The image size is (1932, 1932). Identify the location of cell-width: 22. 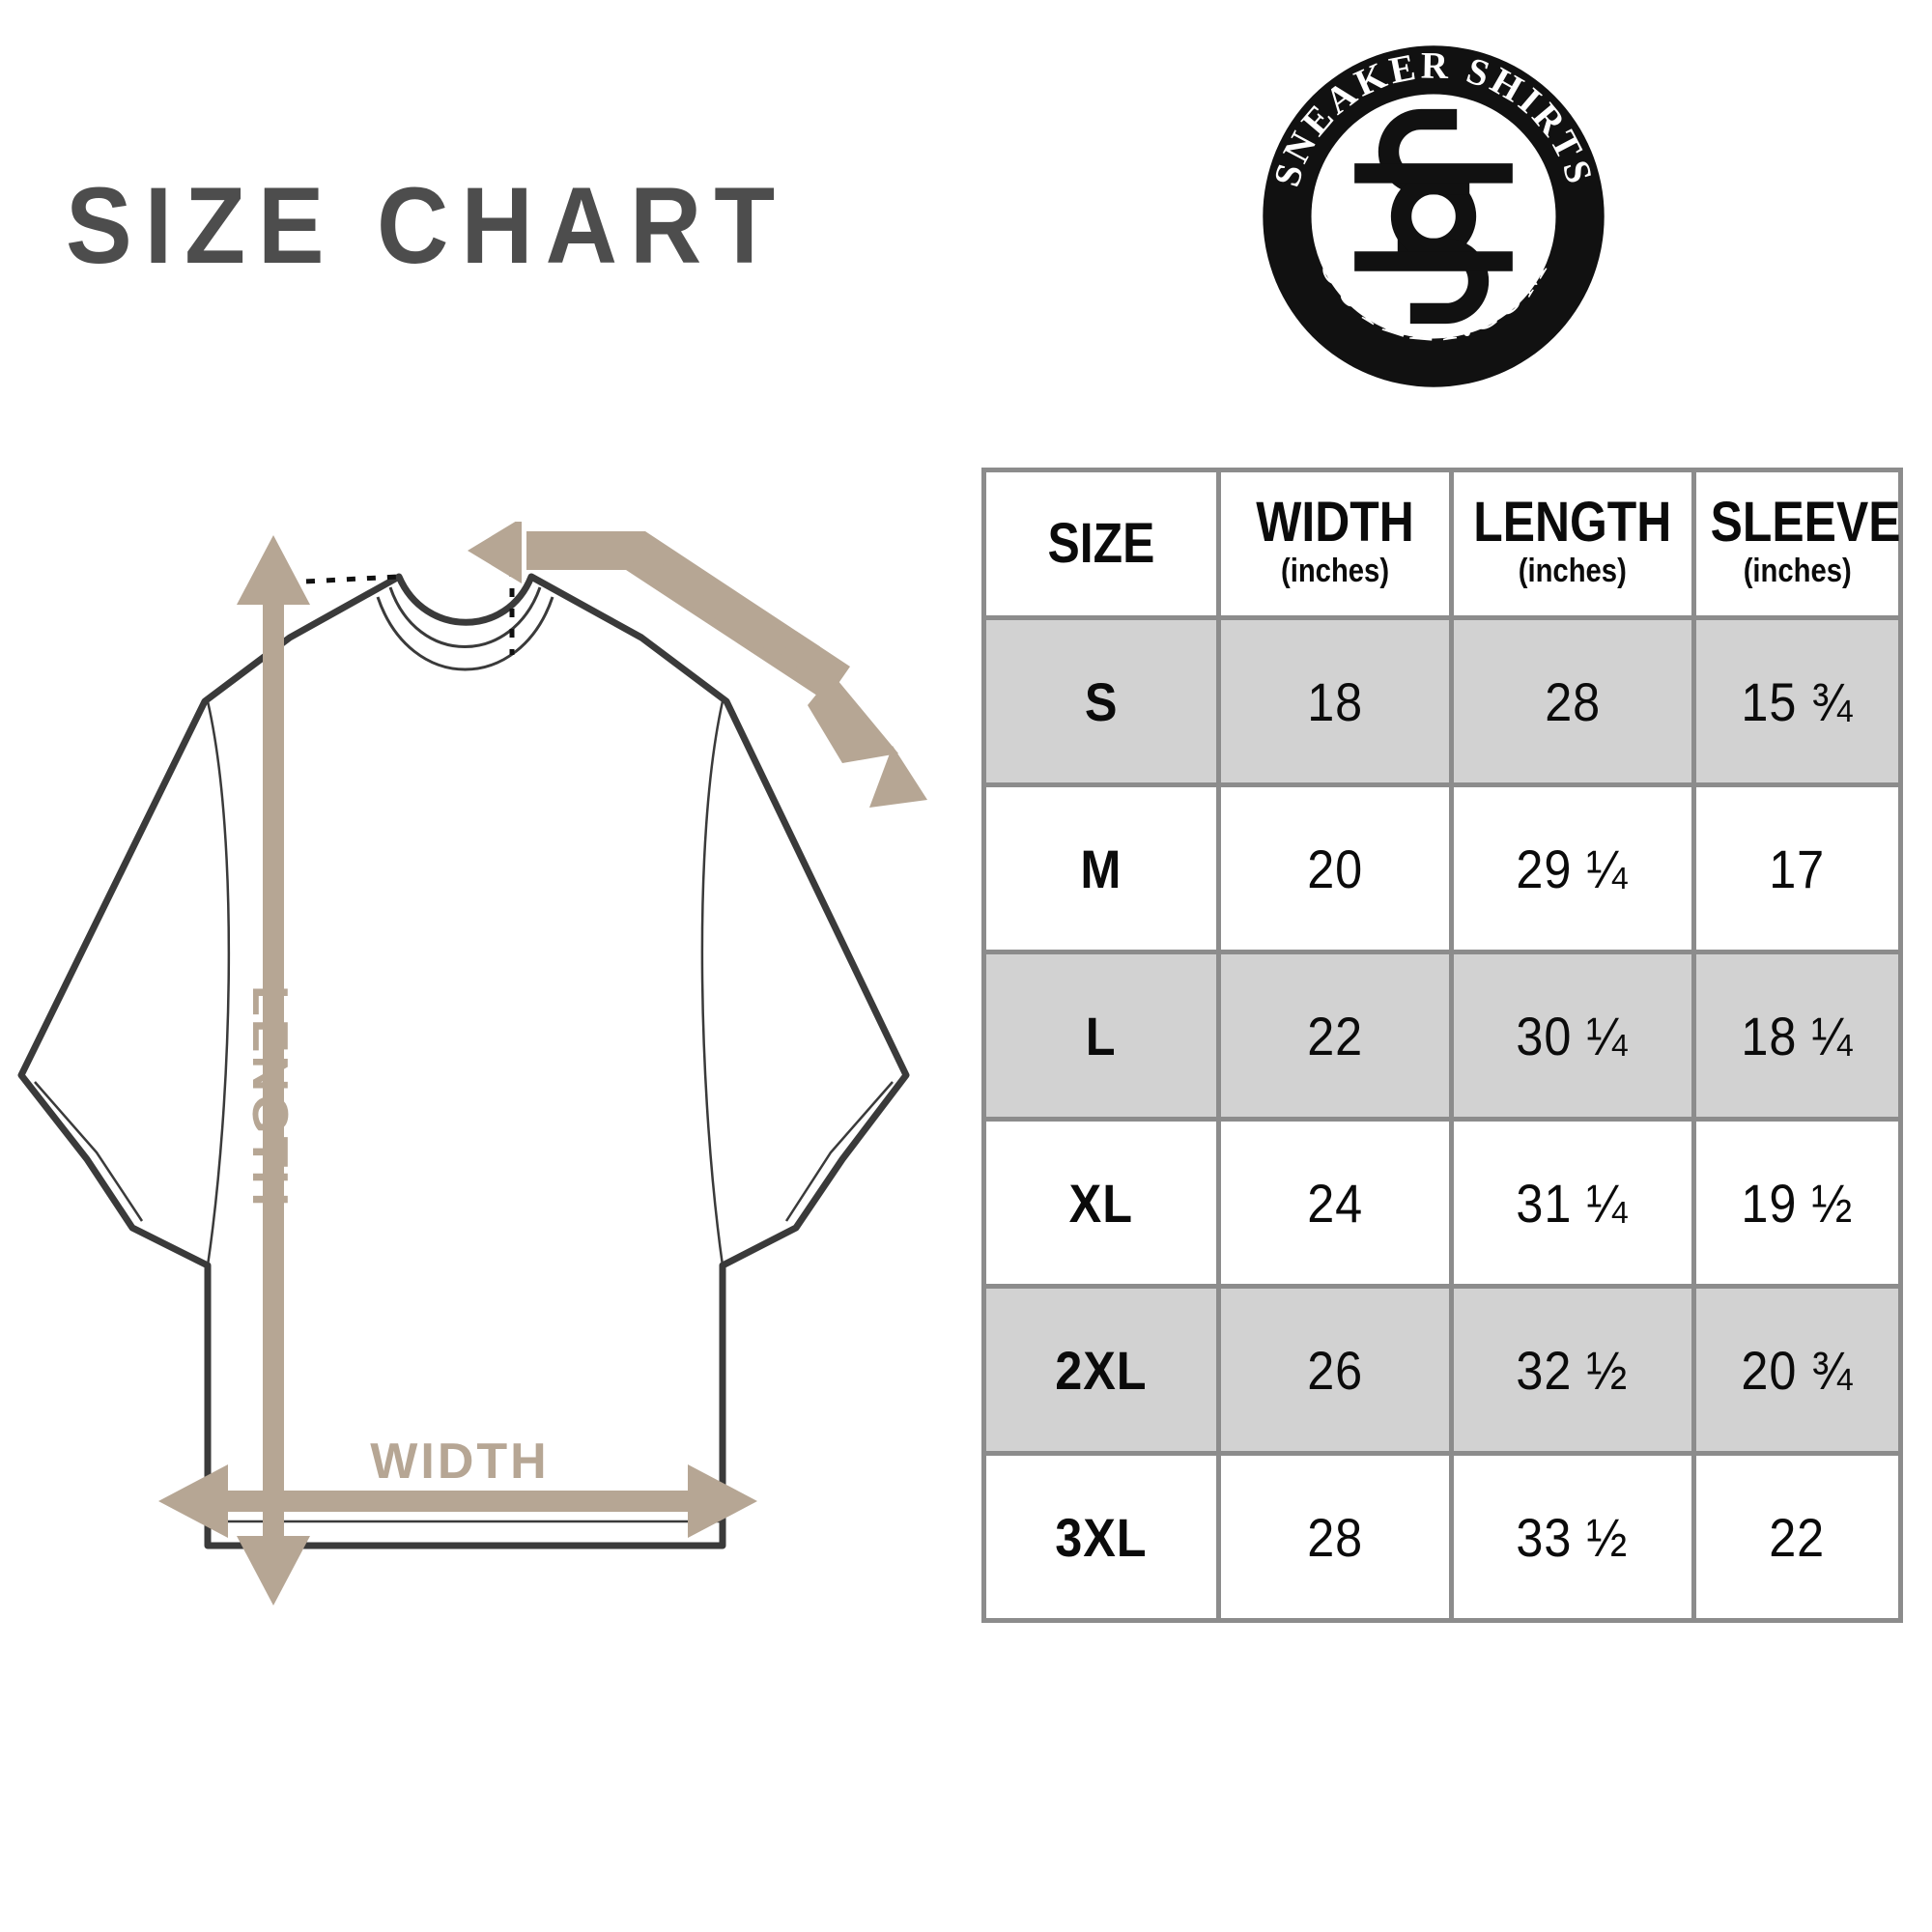
(1334, 1036).